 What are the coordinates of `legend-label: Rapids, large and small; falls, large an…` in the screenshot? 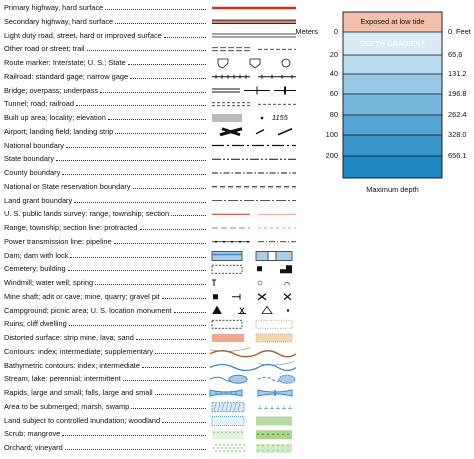 It's located at (78, 392).